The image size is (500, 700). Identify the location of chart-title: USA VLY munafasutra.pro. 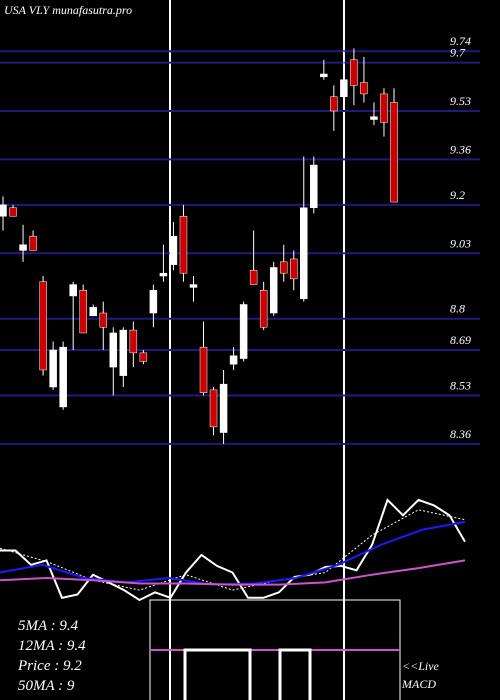
(68, 10).